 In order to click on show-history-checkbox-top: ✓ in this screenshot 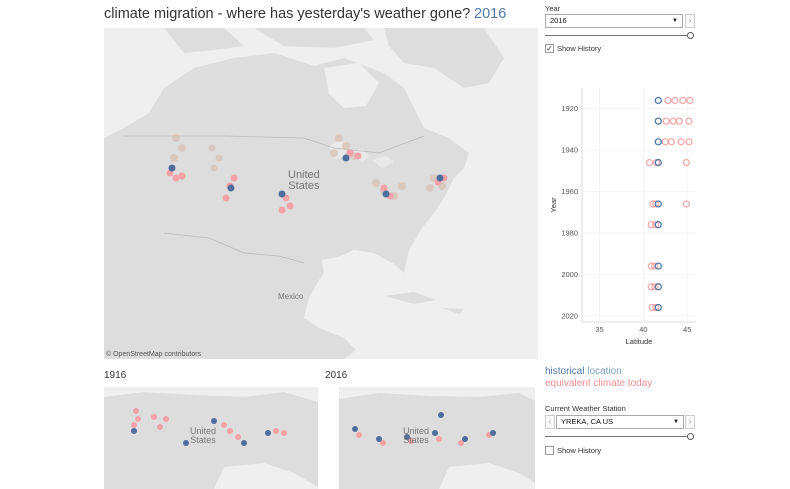, I will do `click(549, 48)`.